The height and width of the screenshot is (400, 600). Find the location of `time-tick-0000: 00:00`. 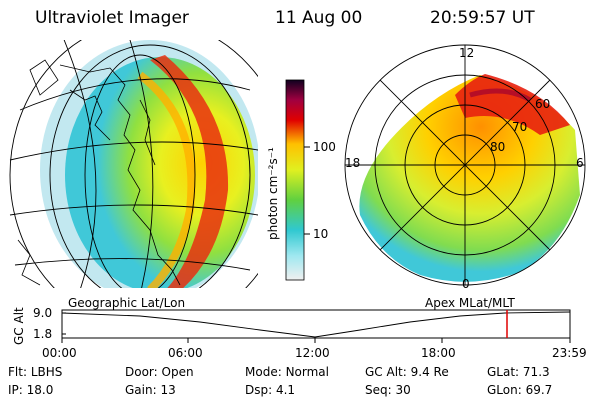

time-tick-0000: 00:00 is located at coordinates (59, 353).